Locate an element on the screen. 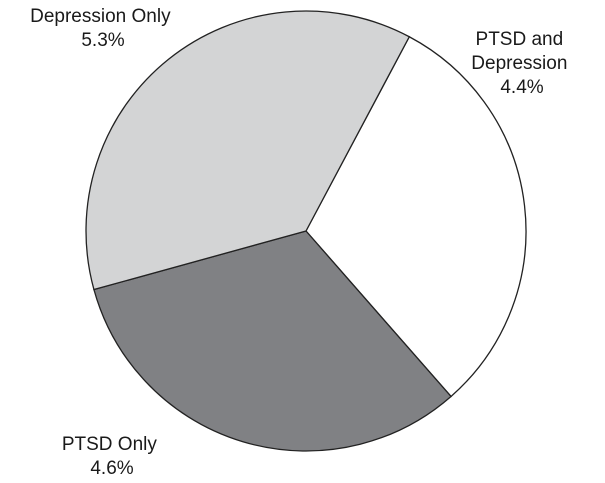 This screenshot has height=483, width=605. slice-label-depression-only: Depression Only is located at coordinates (100, 16).